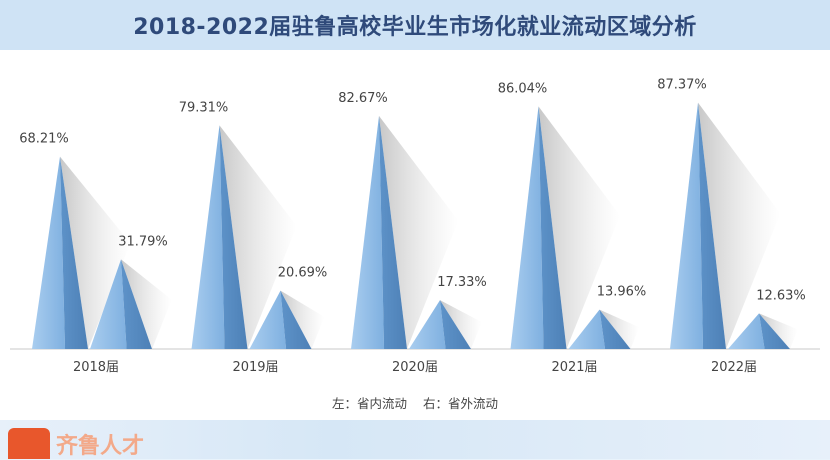 This screenshot has height=460, width=830. Describe the element at coordinates (204, 107) in the screenshot. I see `data-label-in-1: 79.31%` at that location.